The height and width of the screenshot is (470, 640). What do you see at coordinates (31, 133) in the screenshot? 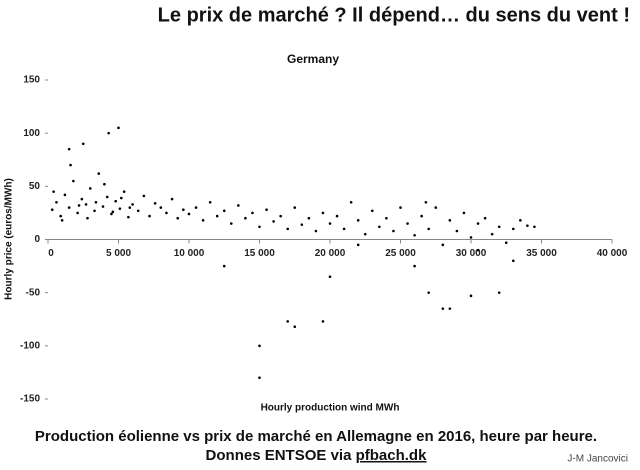
I see `y-tick-label: 100` at bounding box center [31, 133].